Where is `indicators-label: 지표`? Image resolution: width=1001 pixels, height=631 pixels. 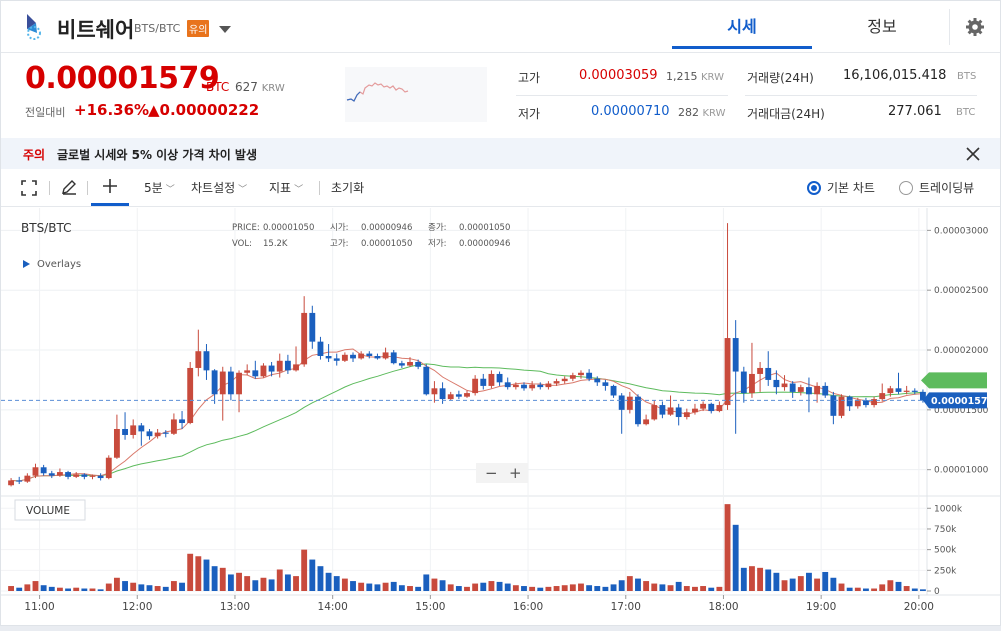
indicators-label: 지표 is located at coordinates (280, 188).